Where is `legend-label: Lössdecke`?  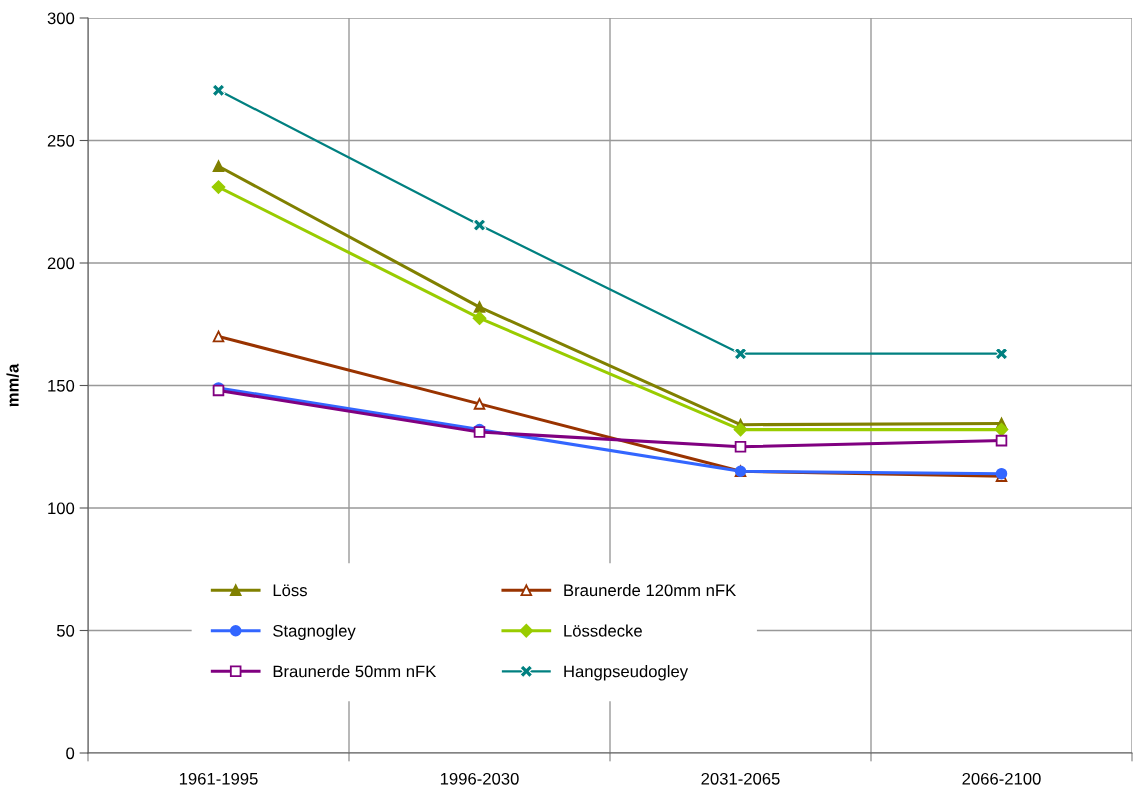 legend-label: Lössdecke is located at coordinates (603, 630).